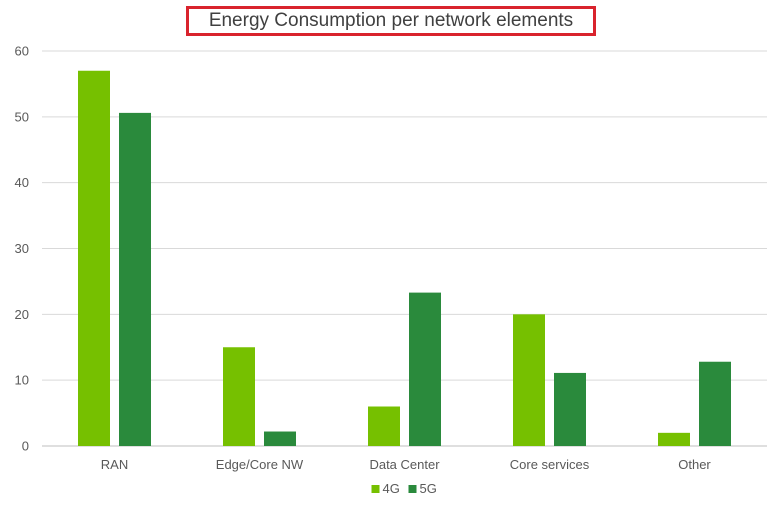  What do you see at coordinates (22, 51) in the screenshot?
I see `y-tick-label: 60` at bounding box center [22, 51].